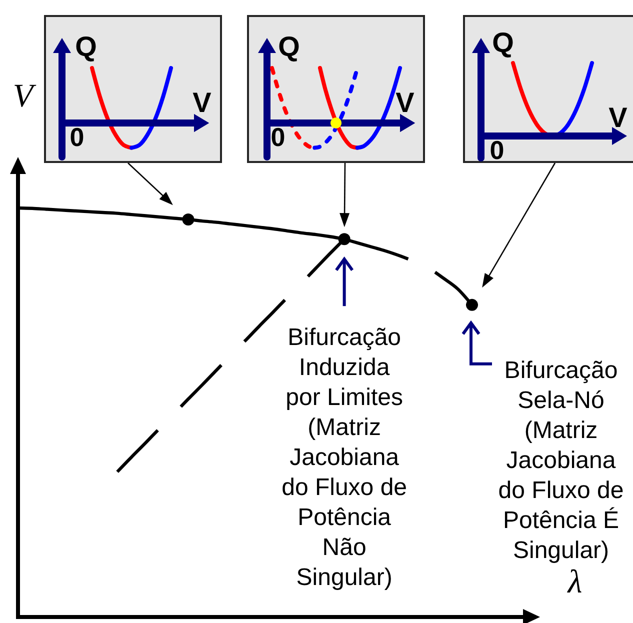 This screenshot has width=633, height=623. Describe the element at coordinates (561, 461) in the screenshot. I see `text: Bifurcação Sela-Nó (Matriz Jacobiana do Fluxo de Potência É Singular)` at that location.